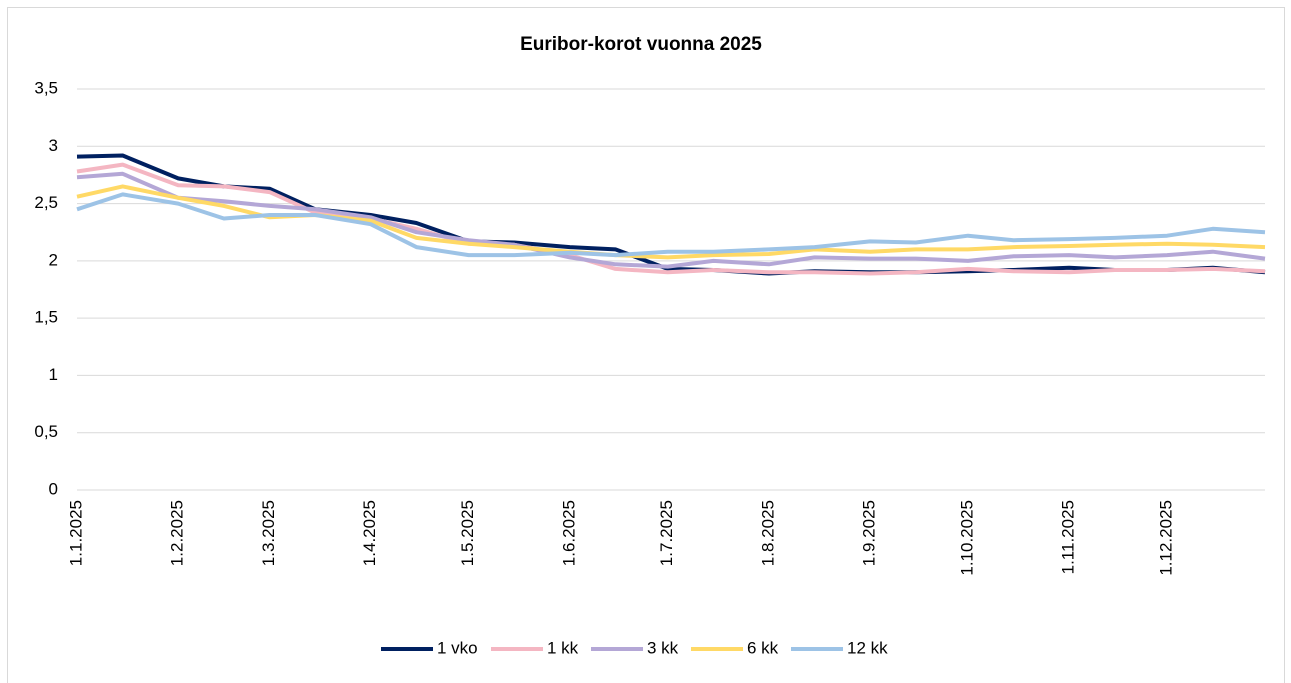 Image resolution: width=1291 pixels, height=683 pixels. I want to click on x-tick-label: 1.7.2025, so click(666, 533).